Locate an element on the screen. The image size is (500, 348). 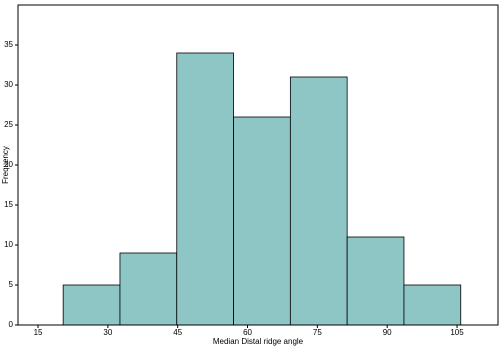
x-axis-label: Median Distal ridge angle is located at coordinates (258, 341).